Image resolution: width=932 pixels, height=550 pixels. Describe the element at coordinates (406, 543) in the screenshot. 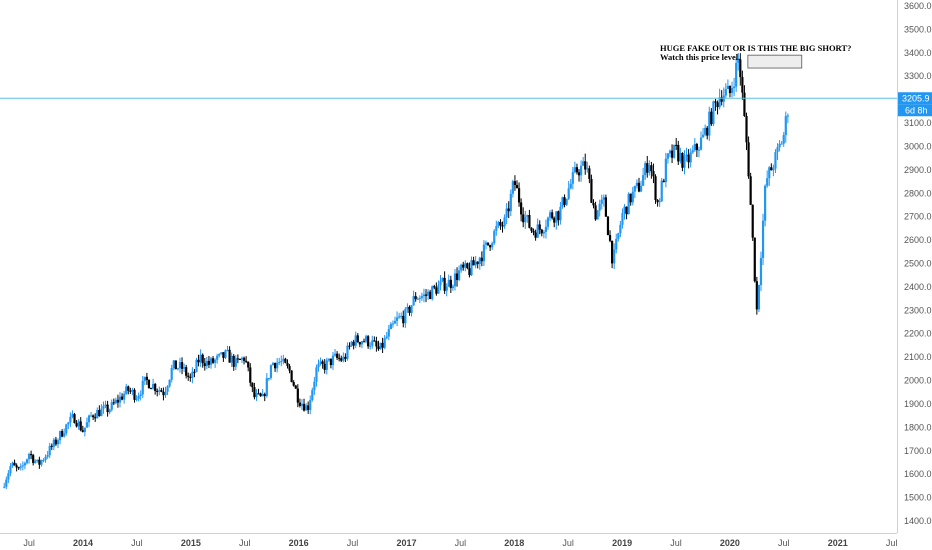

I see `x-tick-label: 2017` at that location.